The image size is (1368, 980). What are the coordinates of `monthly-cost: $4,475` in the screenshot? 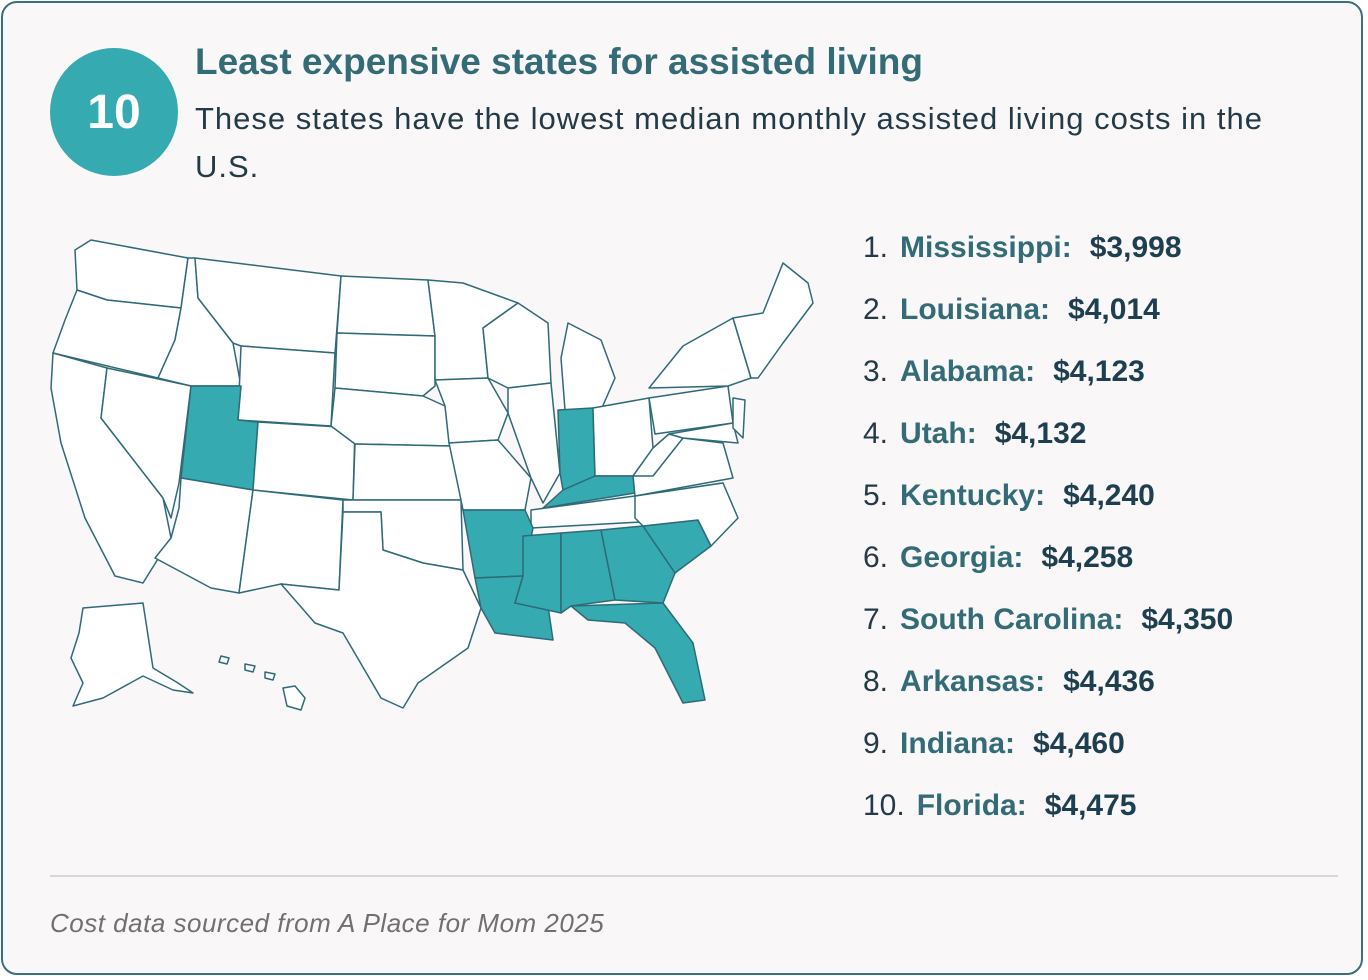 It's located at (1090, 805).